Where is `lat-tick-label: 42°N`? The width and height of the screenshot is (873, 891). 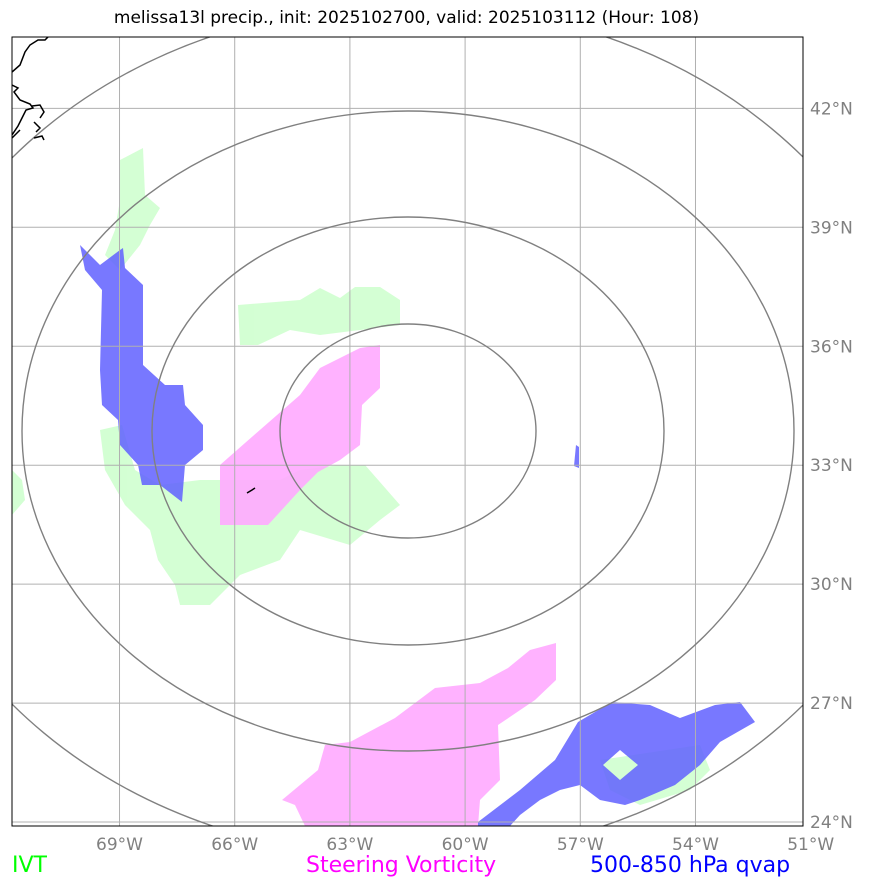 lat-tick-label: 42°N is located at coordinates (831, 109).